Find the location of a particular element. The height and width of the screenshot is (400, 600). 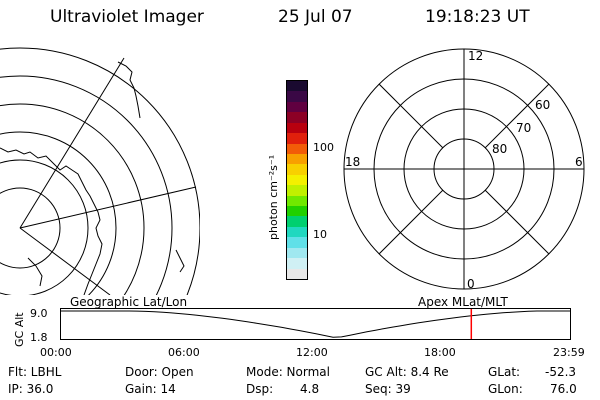

dsp-value: 4.8 is located at coordinates (310, 389).